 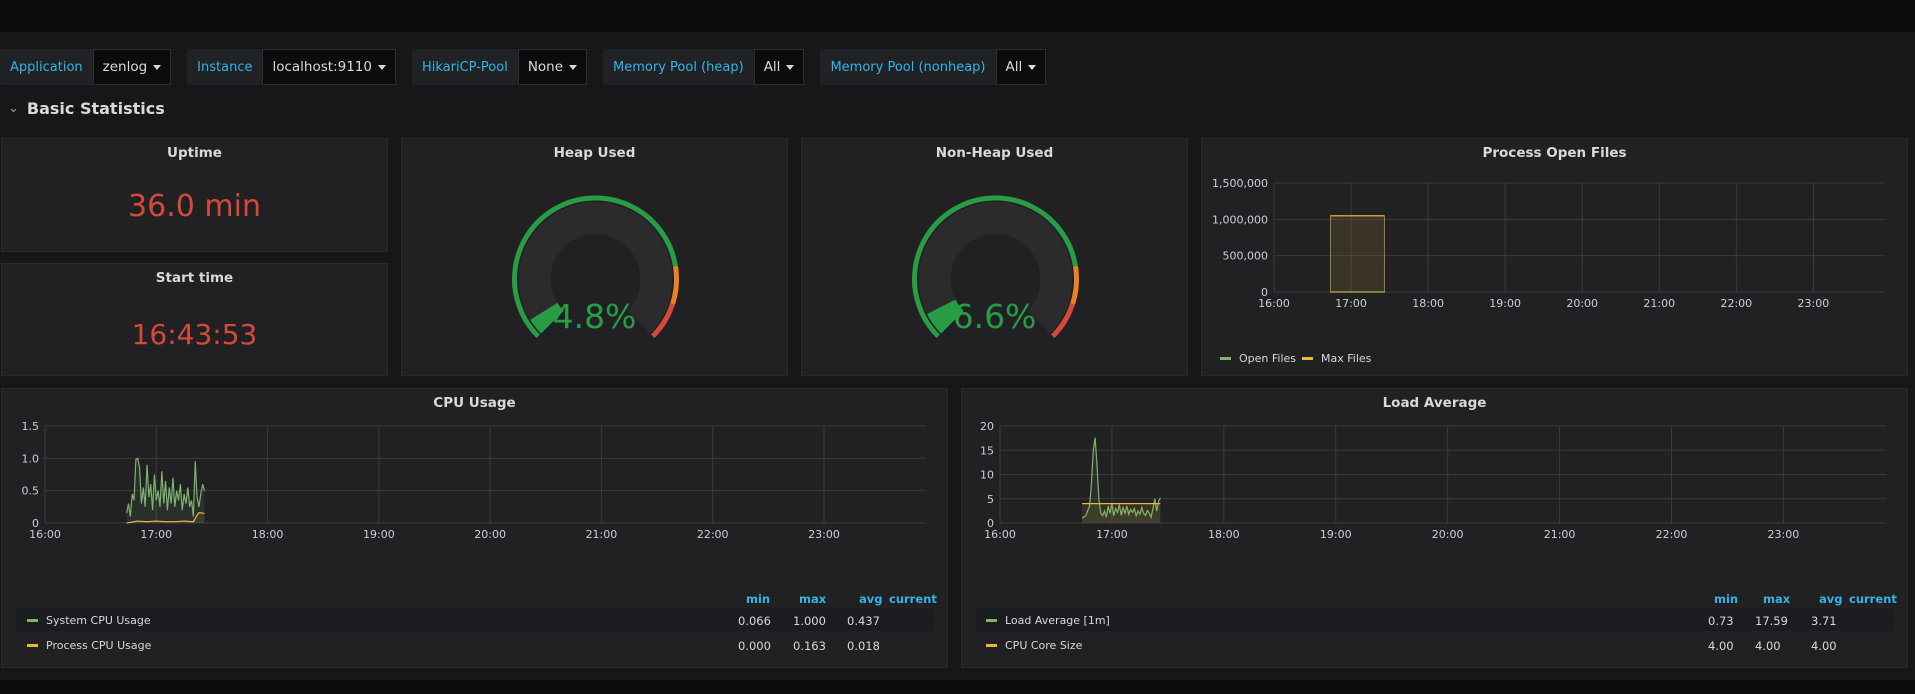 I want to click on variable-label: HikariCP-Pool, so click(x=464, y=67).